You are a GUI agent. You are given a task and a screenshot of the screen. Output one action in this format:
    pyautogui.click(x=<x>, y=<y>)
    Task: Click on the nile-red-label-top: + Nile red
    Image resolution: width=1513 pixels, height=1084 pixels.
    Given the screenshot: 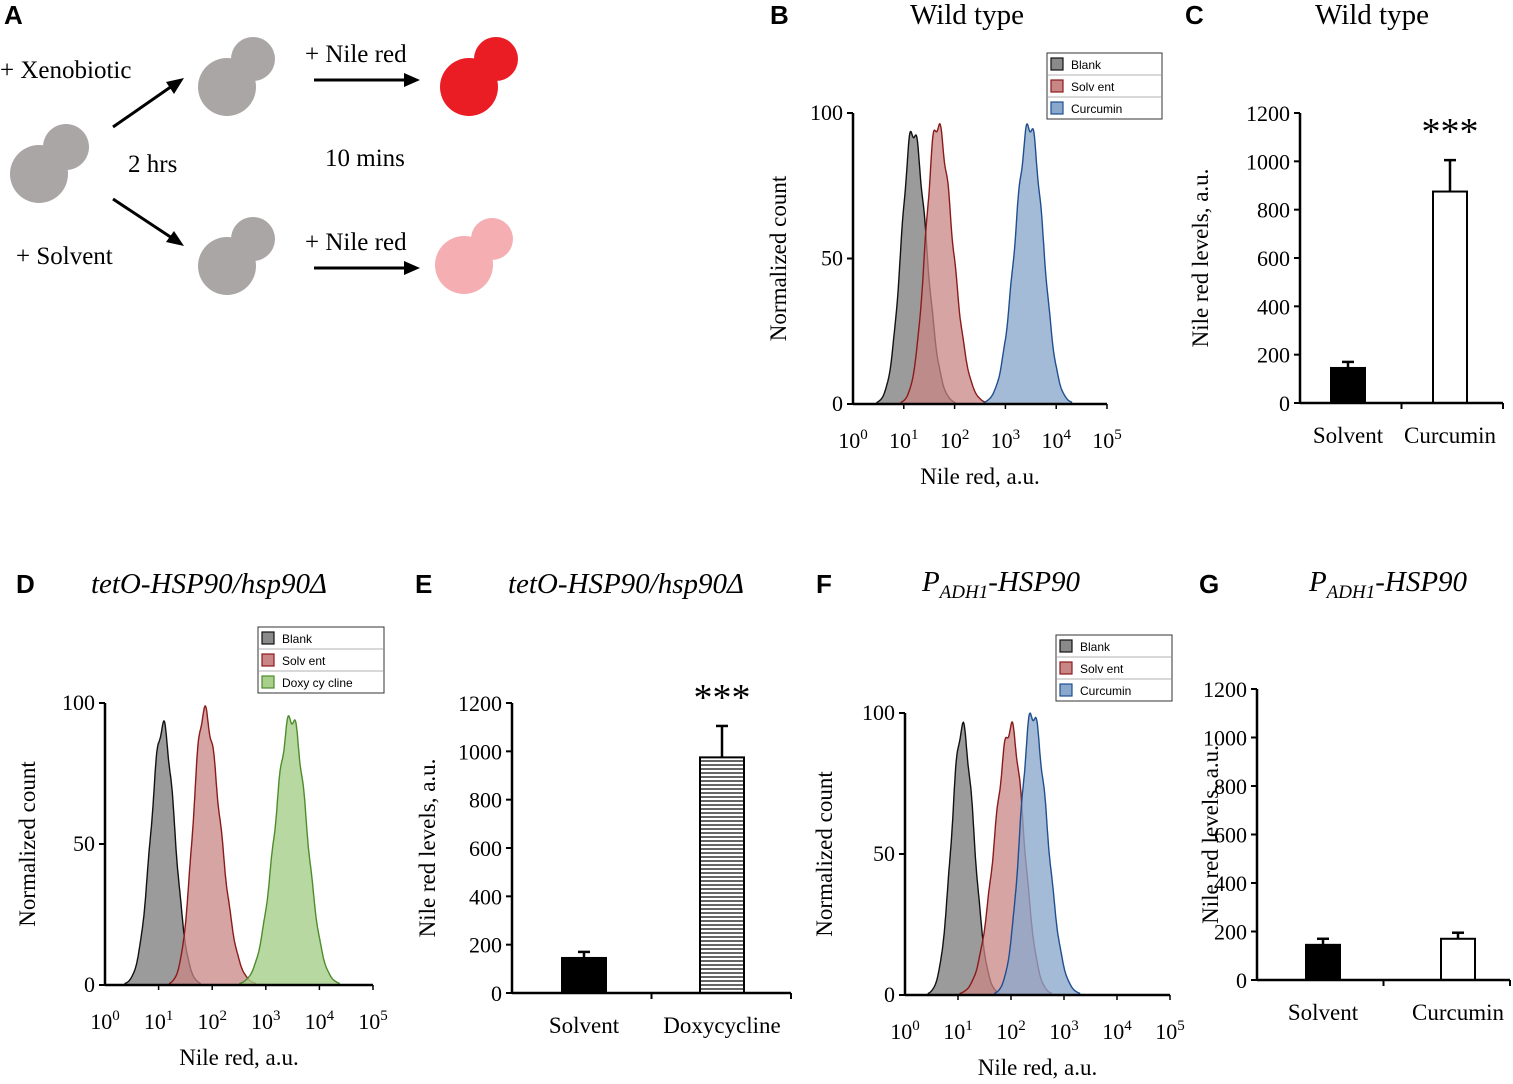 What is the action you would take?
    pyautogui.click(x=356, y=54)
    